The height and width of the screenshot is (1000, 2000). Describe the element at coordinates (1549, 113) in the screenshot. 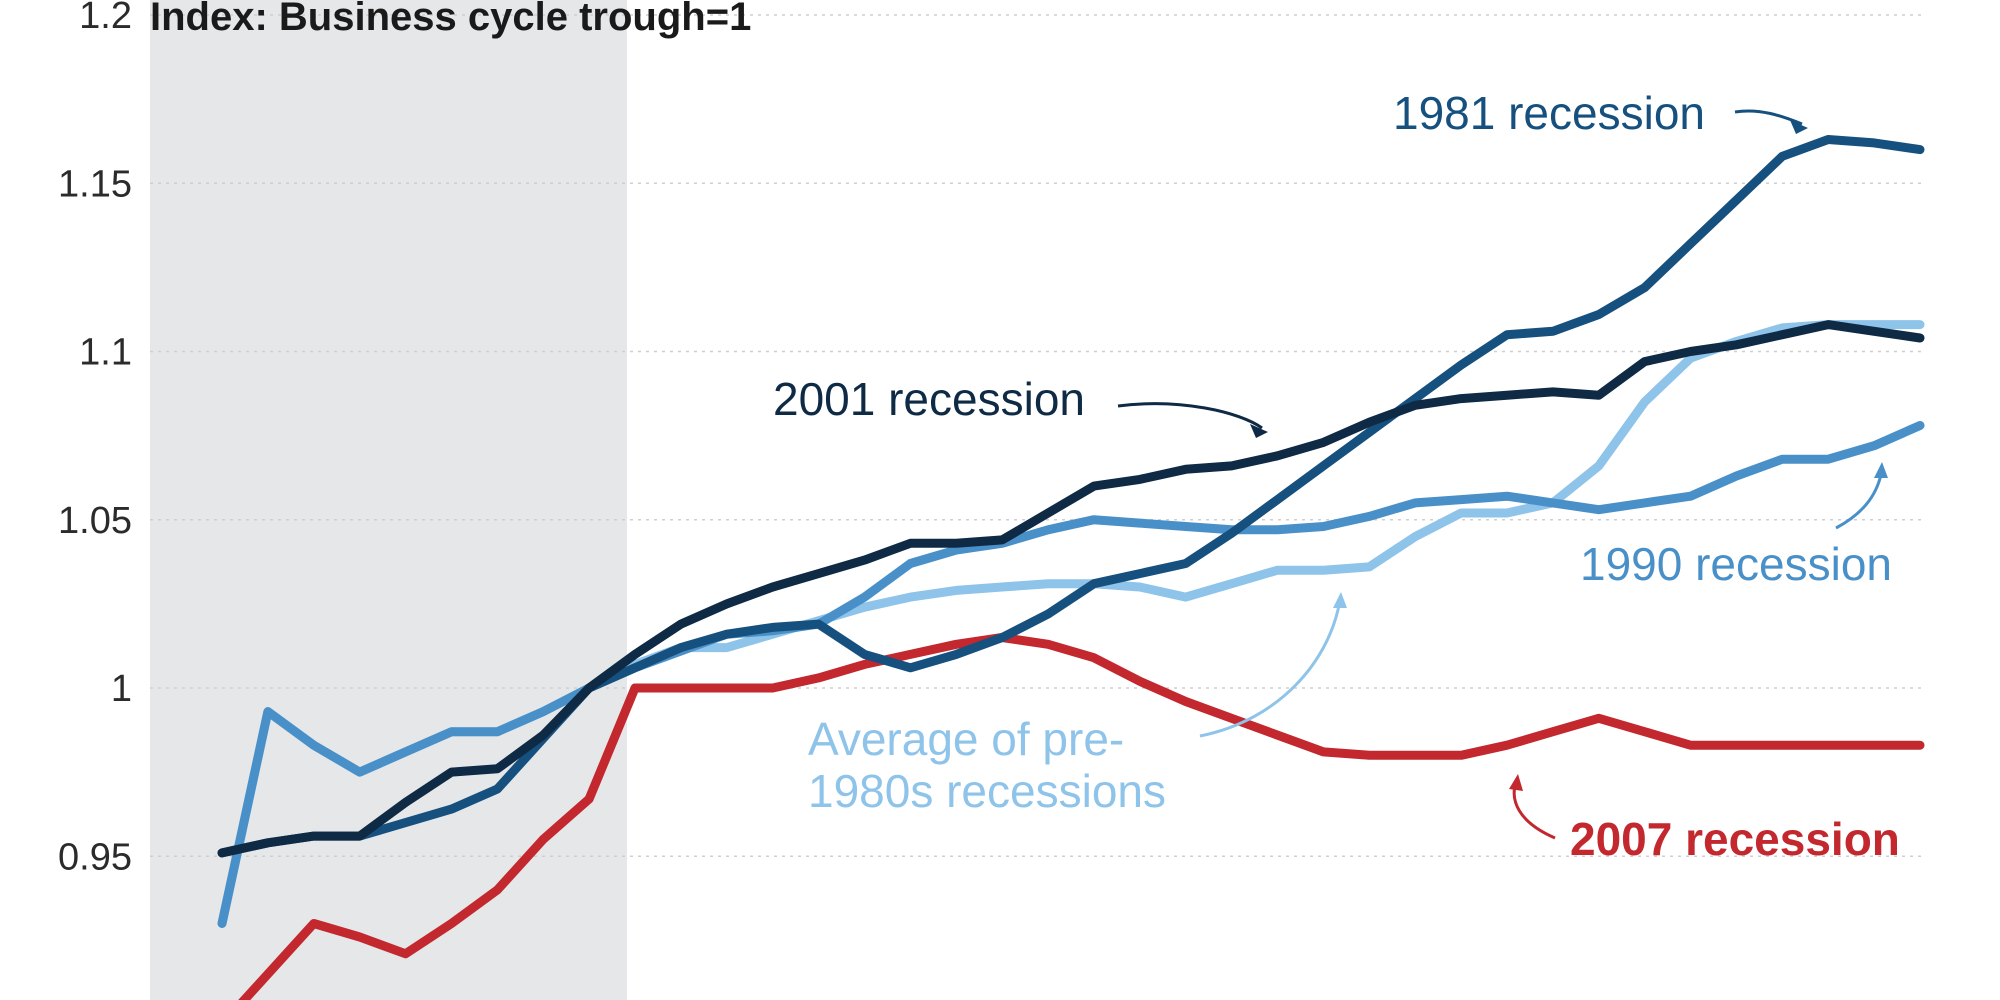

I see `label-1981-recession: 1981 recession` at that location.